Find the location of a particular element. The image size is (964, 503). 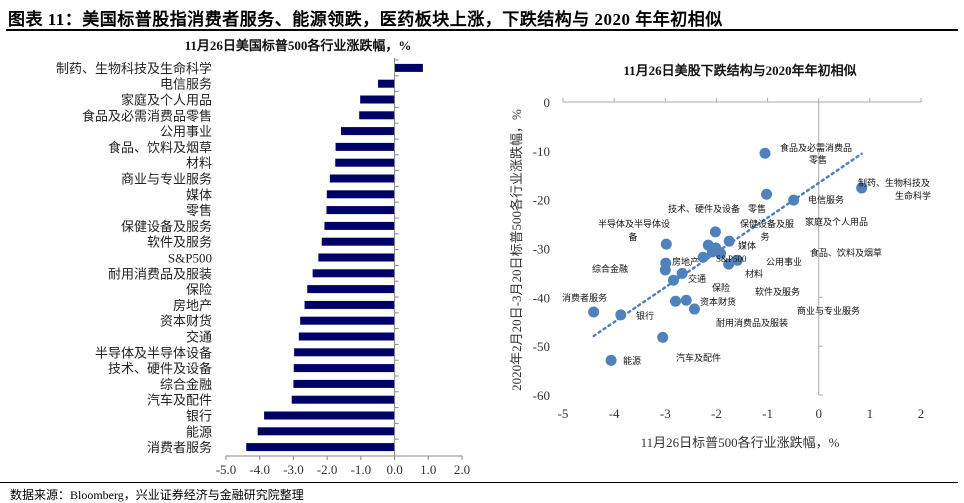

point-label: 材料 is located at coordinates (754, 273).